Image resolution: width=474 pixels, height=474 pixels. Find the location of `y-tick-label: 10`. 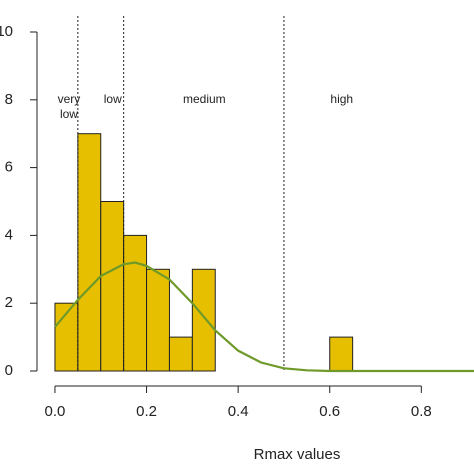

y-tick-label: 10 is located at coordinates (6, 31).